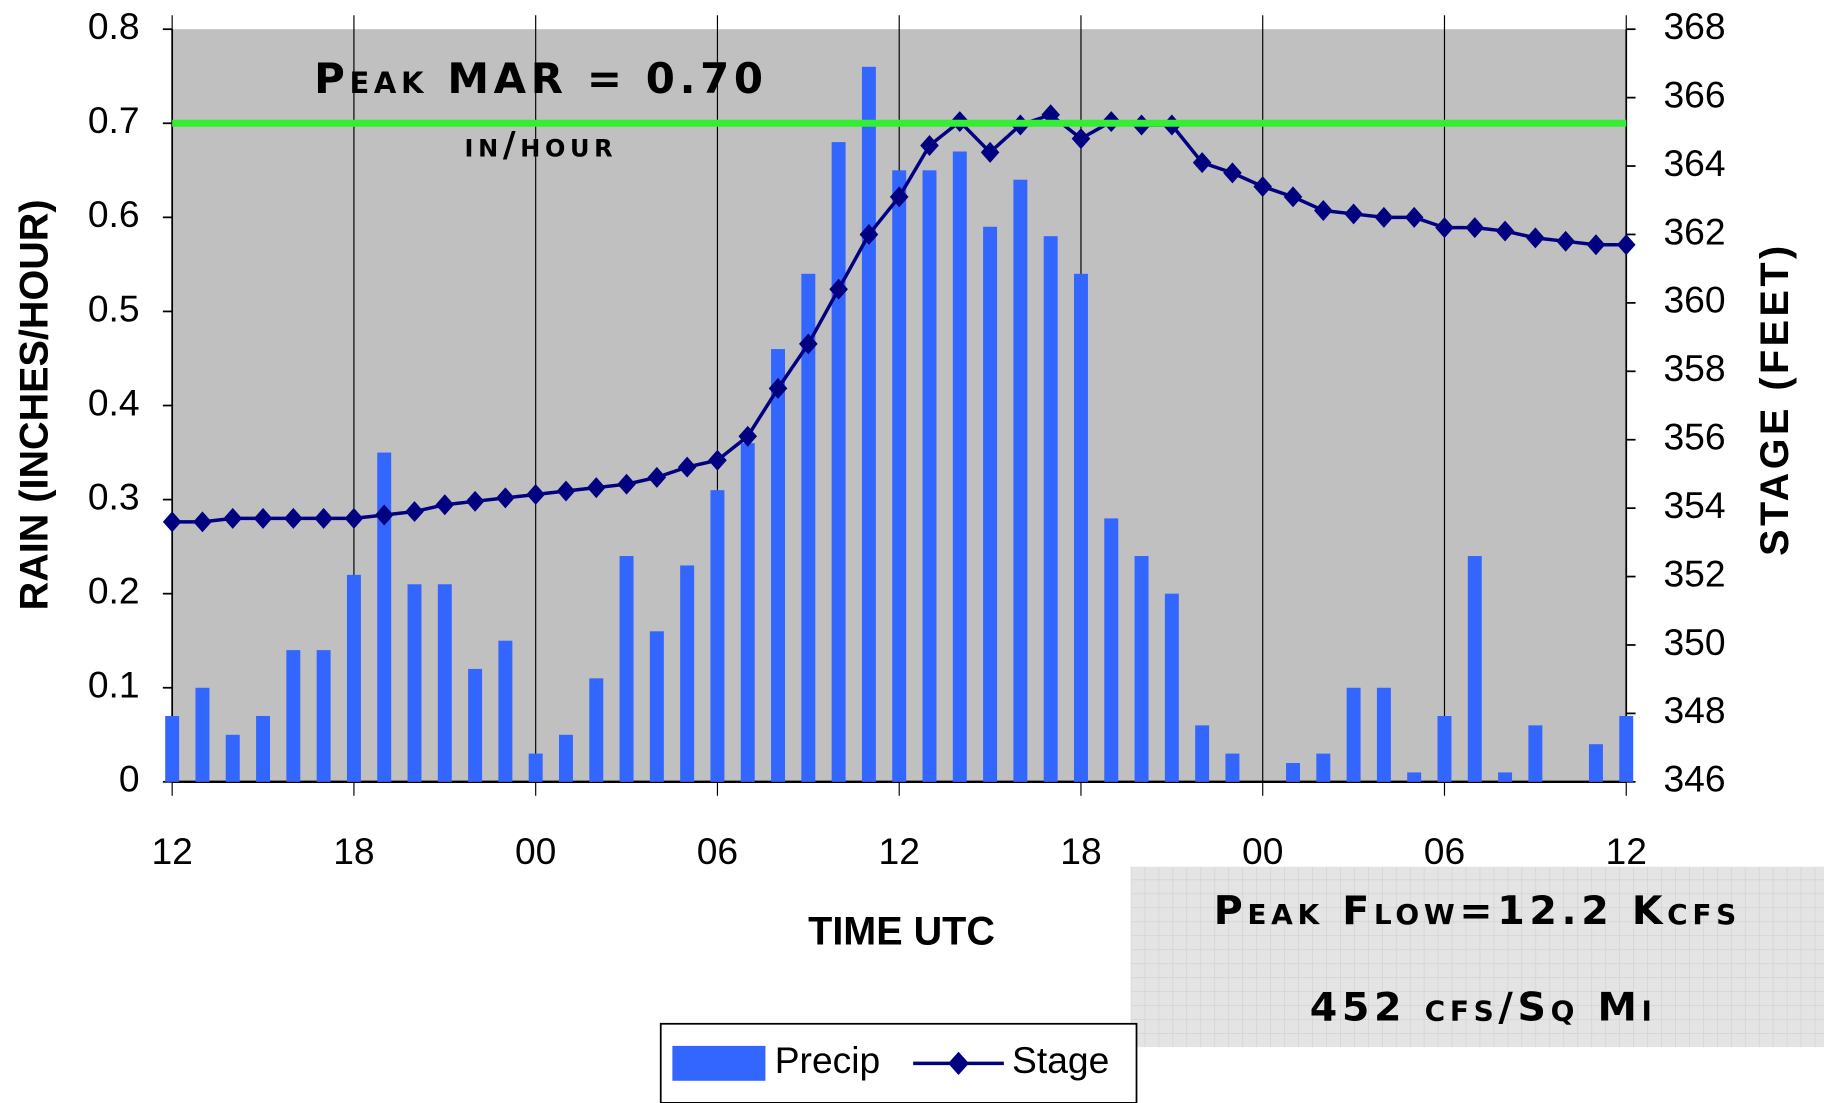 The image size is (1824, 1103). Describe the element at coordinates (353, 851) in the screenshot. I see `x-tick-label: 18` at that location.